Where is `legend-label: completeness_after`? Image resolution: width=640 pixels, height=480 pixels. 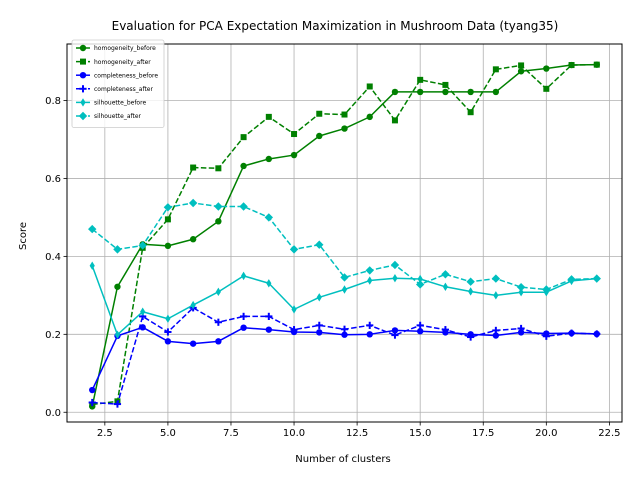
legend-label: completeness_after is located at coordinates (123, 89).